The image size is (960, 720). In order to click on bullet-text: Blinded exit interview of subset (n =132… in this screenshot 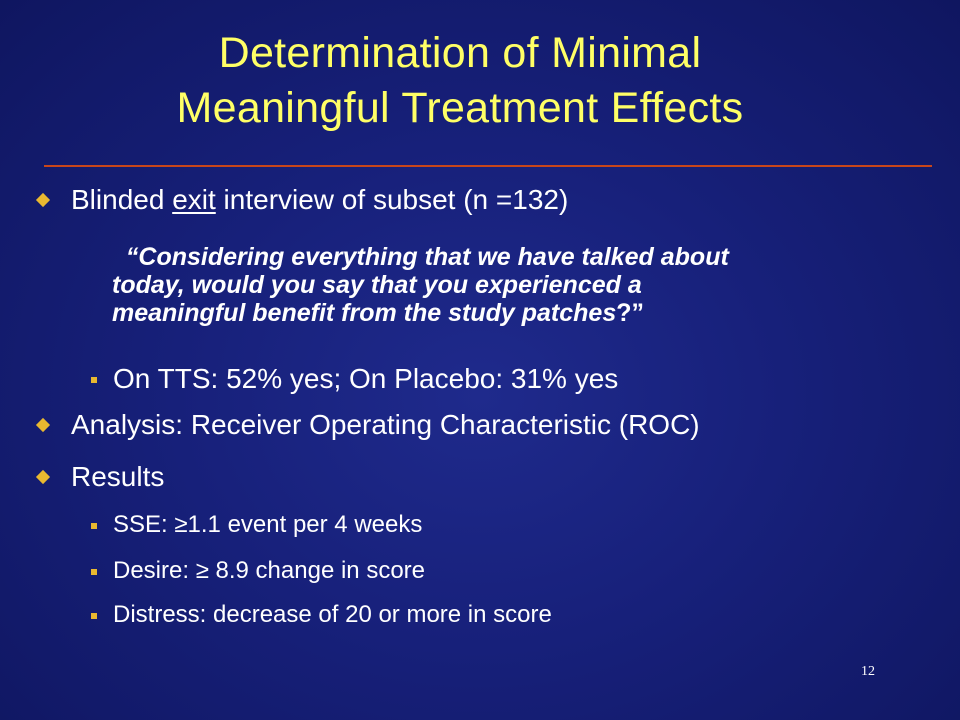, I will do `click(320, 199)`.